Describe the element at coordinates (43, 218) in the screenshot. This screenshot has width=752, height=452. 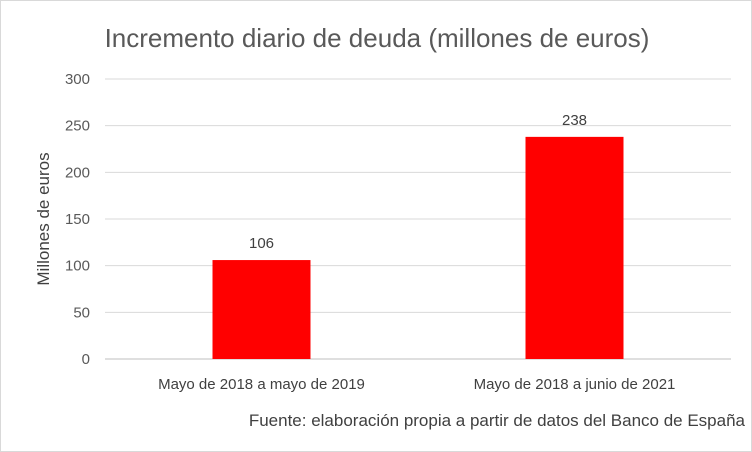
I see `y-axis-label: Millones de euros` at that location.